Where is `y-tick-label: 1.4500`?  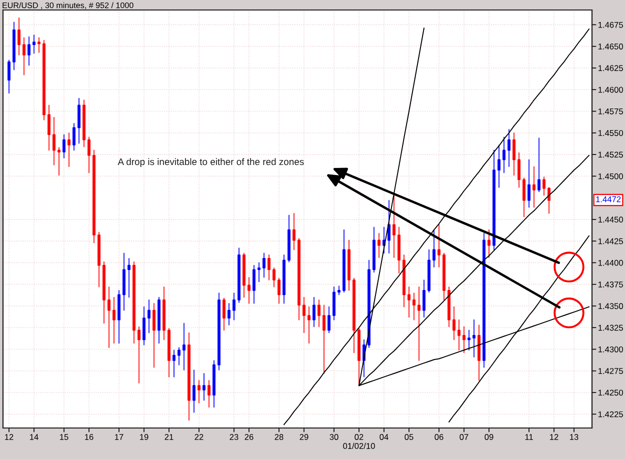
y-tick-label: 1.4500 is located at coordinates (610, 176).